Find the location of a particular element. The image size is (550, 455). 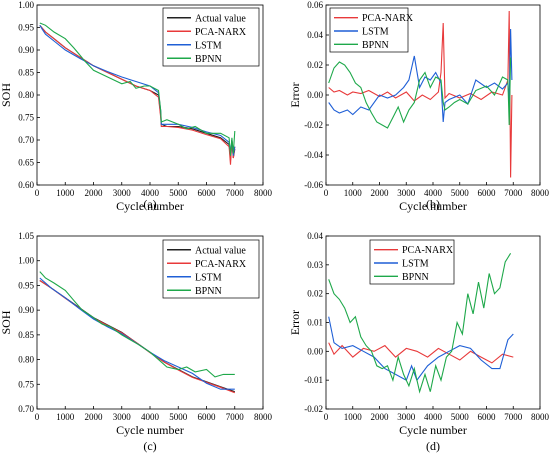

y-axis-label: SOH is located at coordinates (6, 322).